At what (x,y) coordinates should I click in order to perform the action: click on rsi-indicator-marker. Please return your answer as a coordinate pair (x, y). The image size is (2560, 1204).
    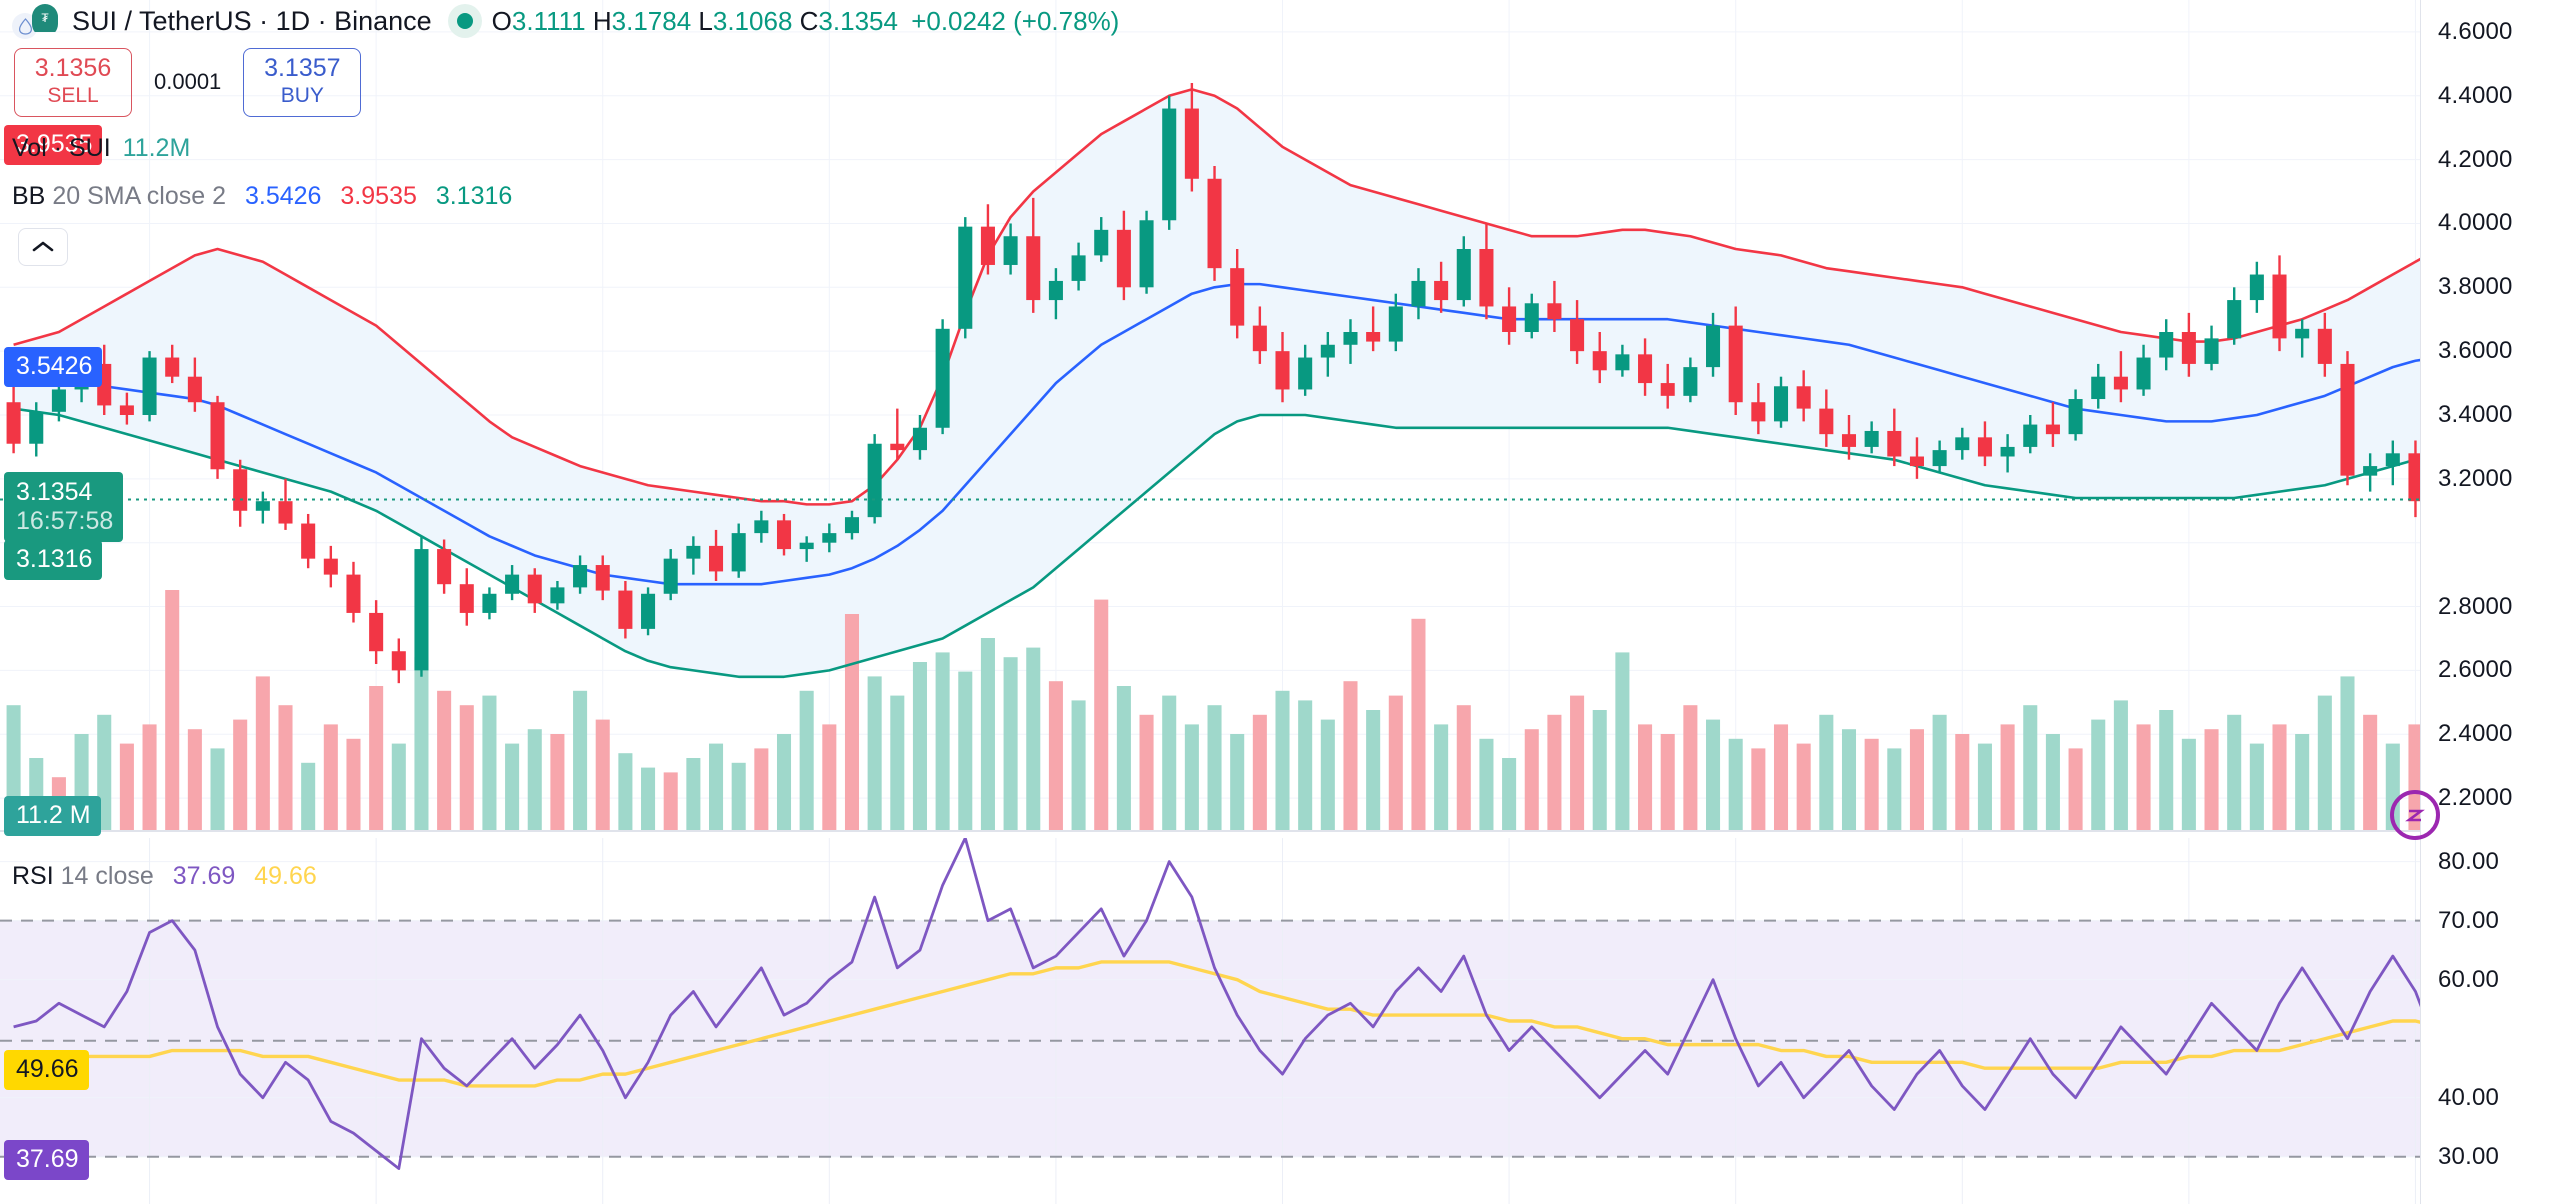
    Looking at the image, I should click on (2415, 815).